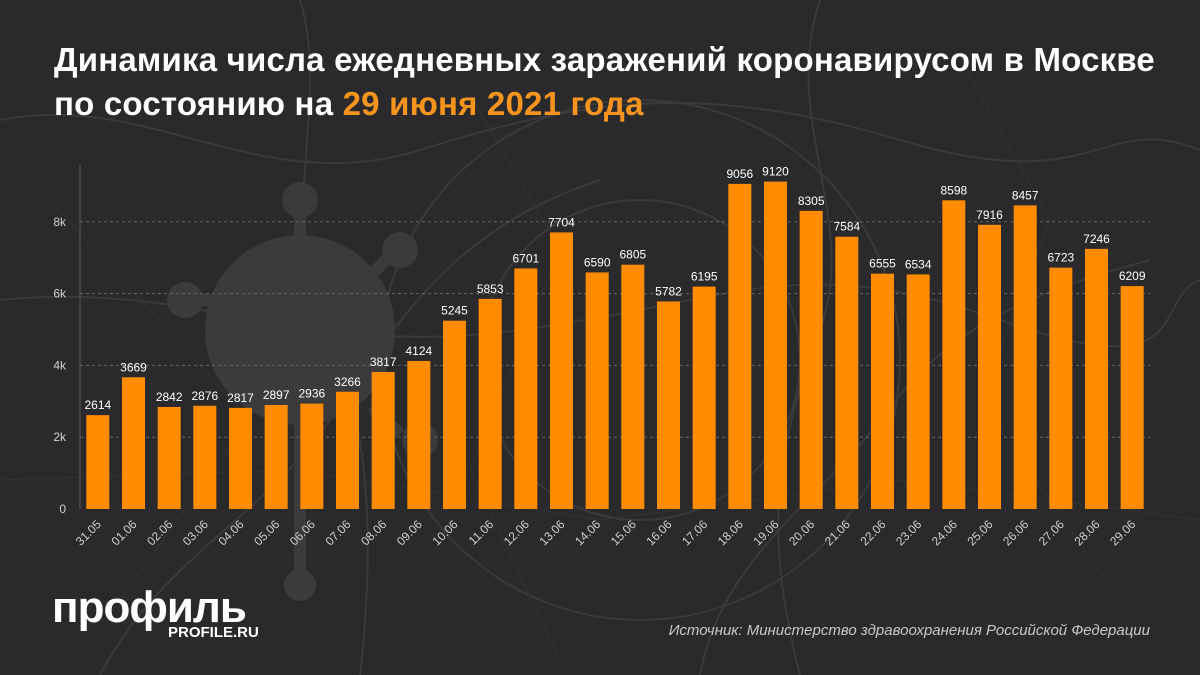  Describe the element at coordinates (551, 532) in the screenshot. I see `x-tick-label: 13.06` at that location.